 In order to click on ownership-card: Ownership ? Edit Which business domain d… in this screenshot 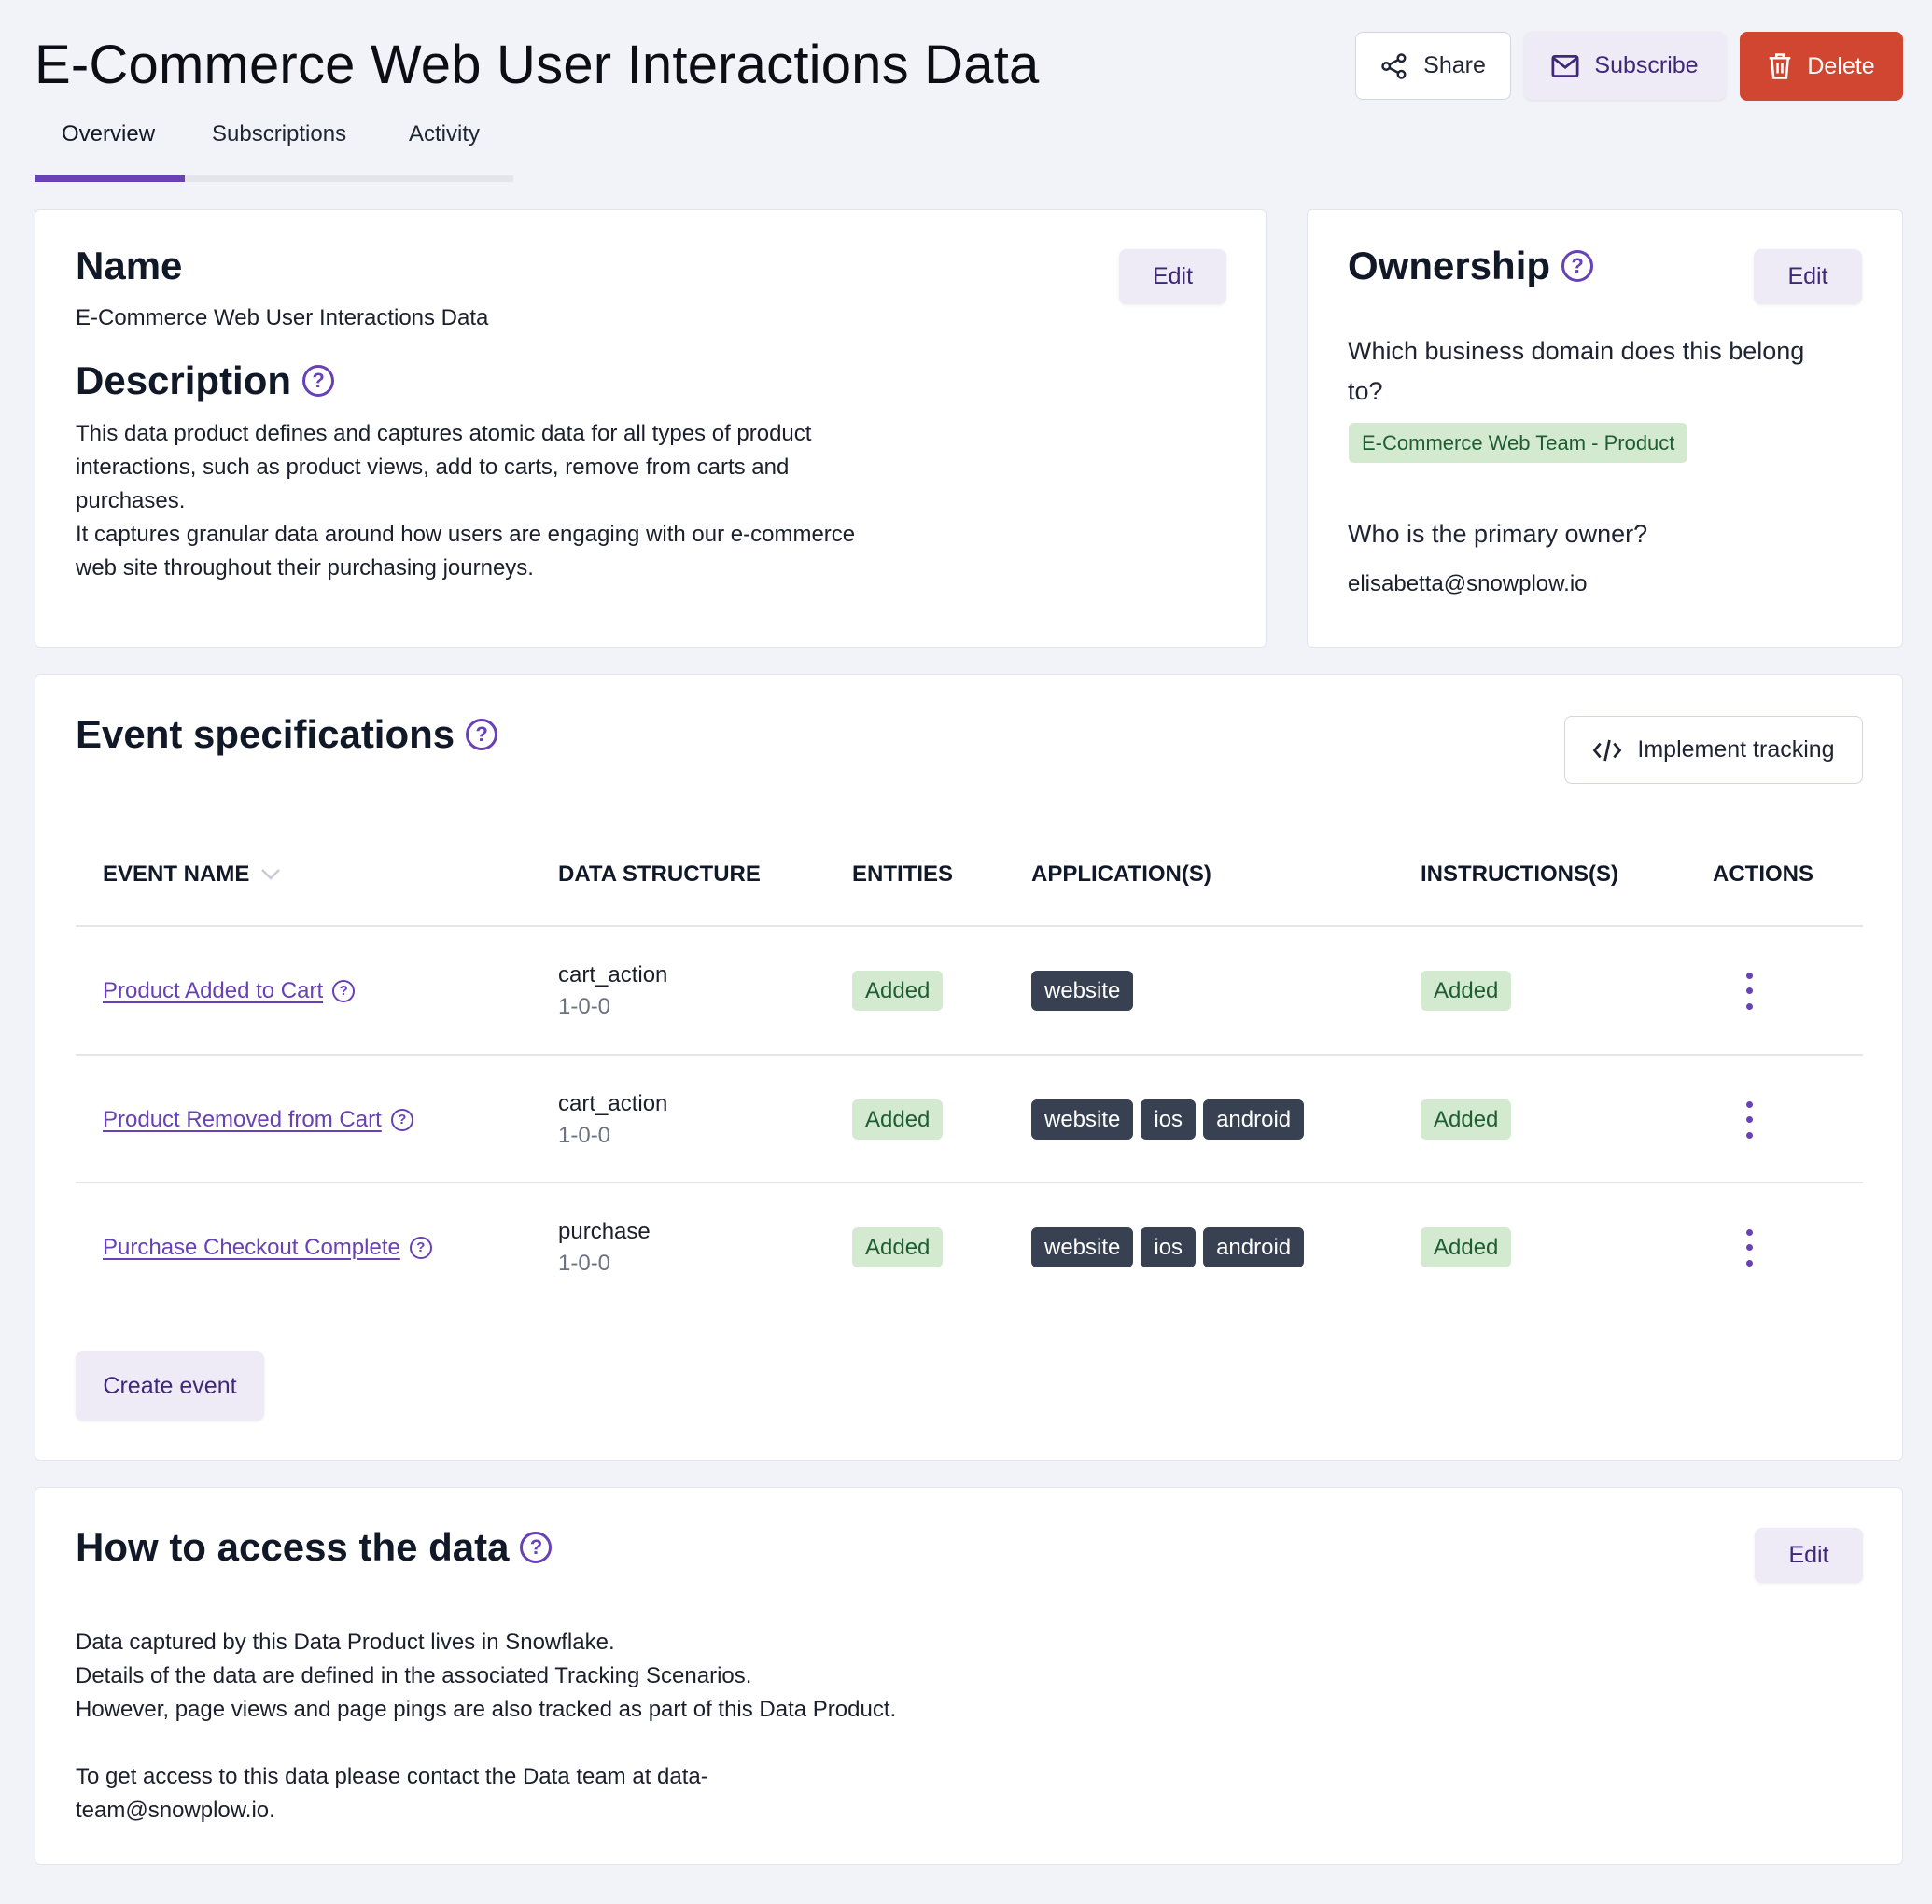, I will do `click(1605, 428)`.